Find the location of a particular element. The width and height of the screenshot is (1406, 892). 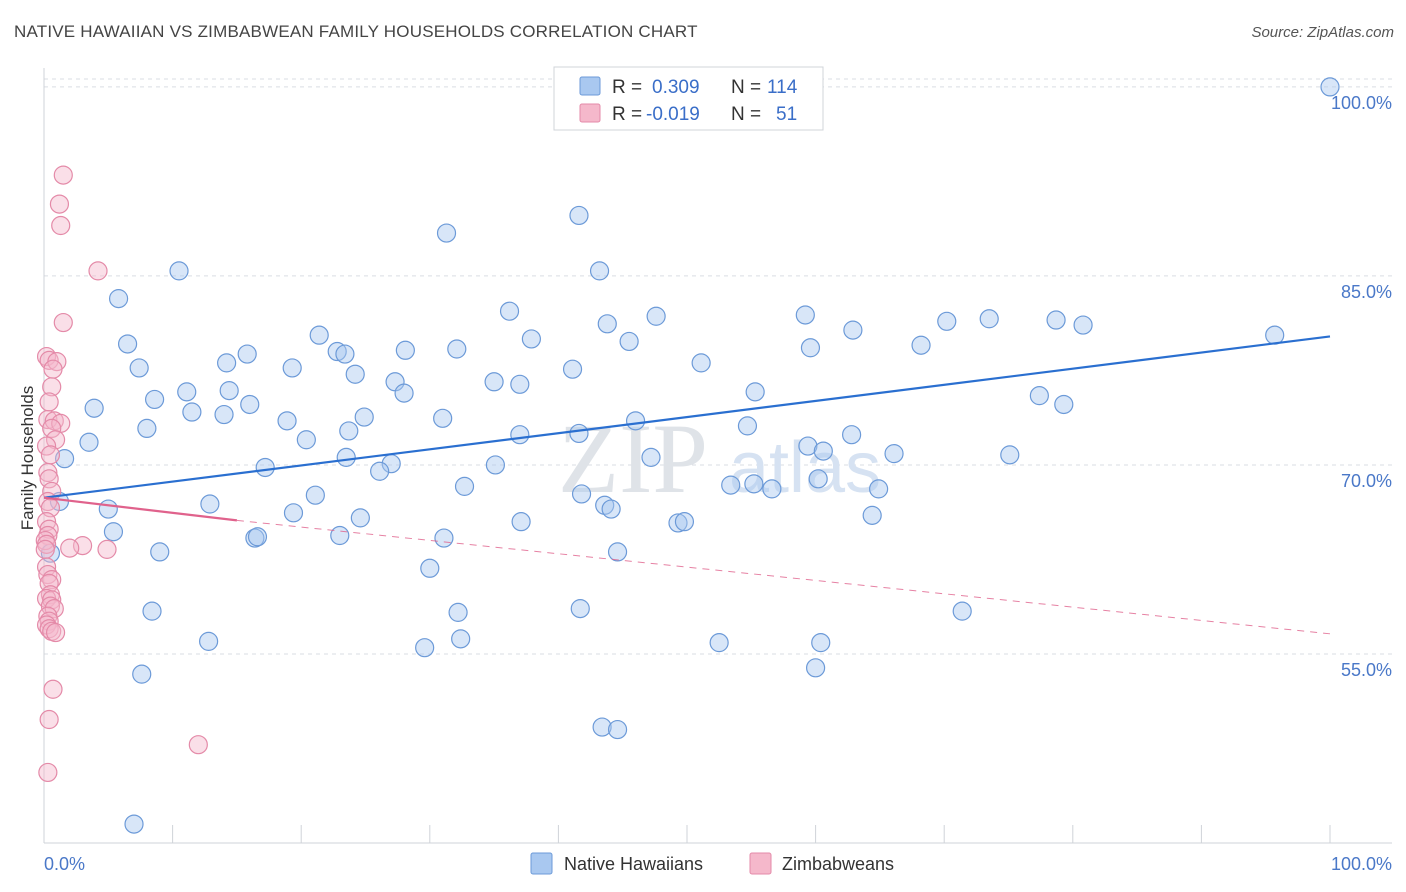

legend-n-value-2: 51 is located at coordinates (786, 114).